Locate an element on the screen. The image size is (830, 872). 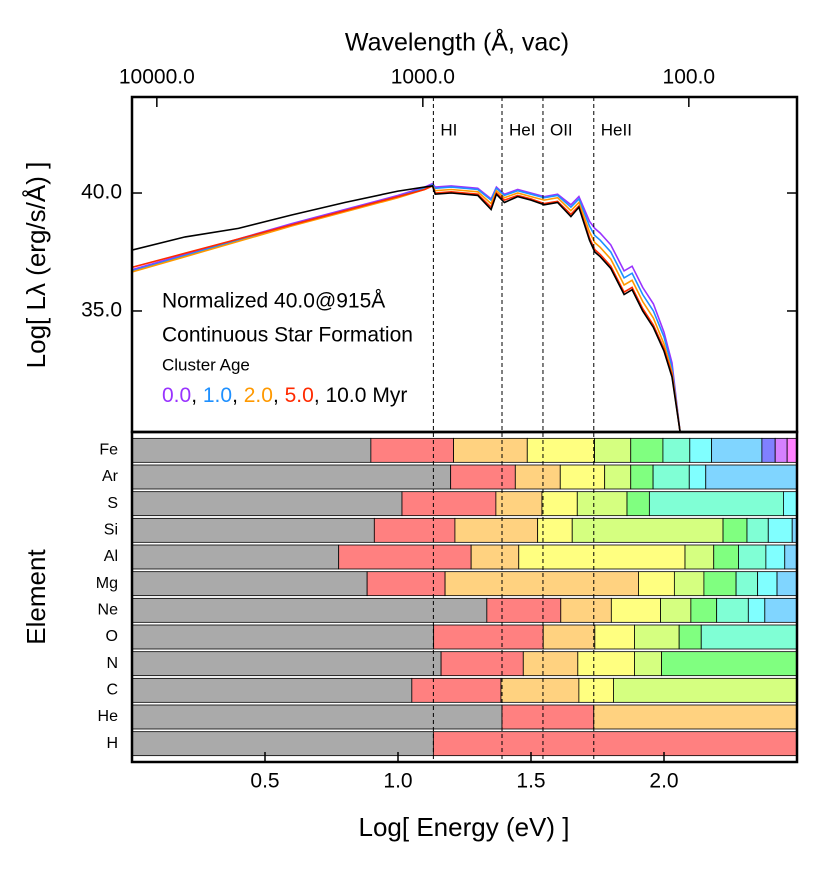
element-label: S is located at coordinates (112, 503).